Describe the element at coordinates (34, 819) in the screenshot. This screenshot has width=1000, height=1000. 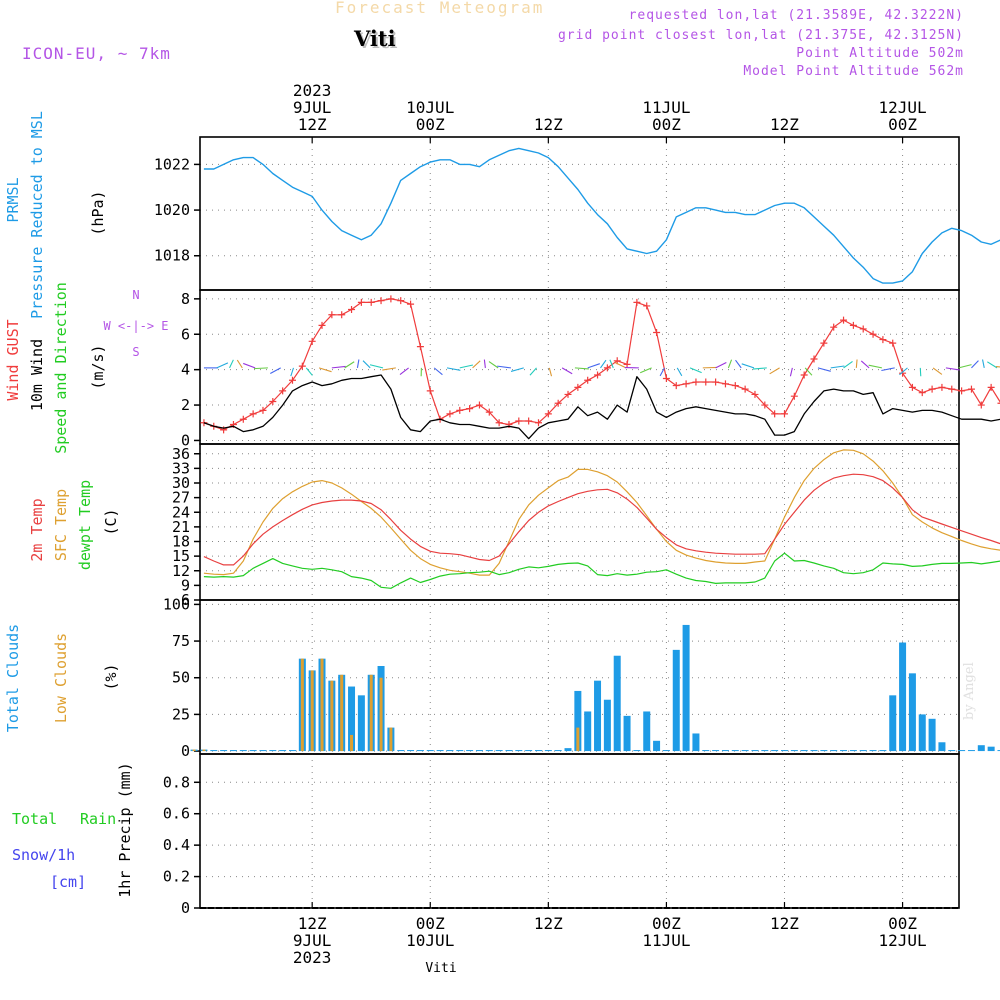
I see `rain-label-total: Total` at that location.